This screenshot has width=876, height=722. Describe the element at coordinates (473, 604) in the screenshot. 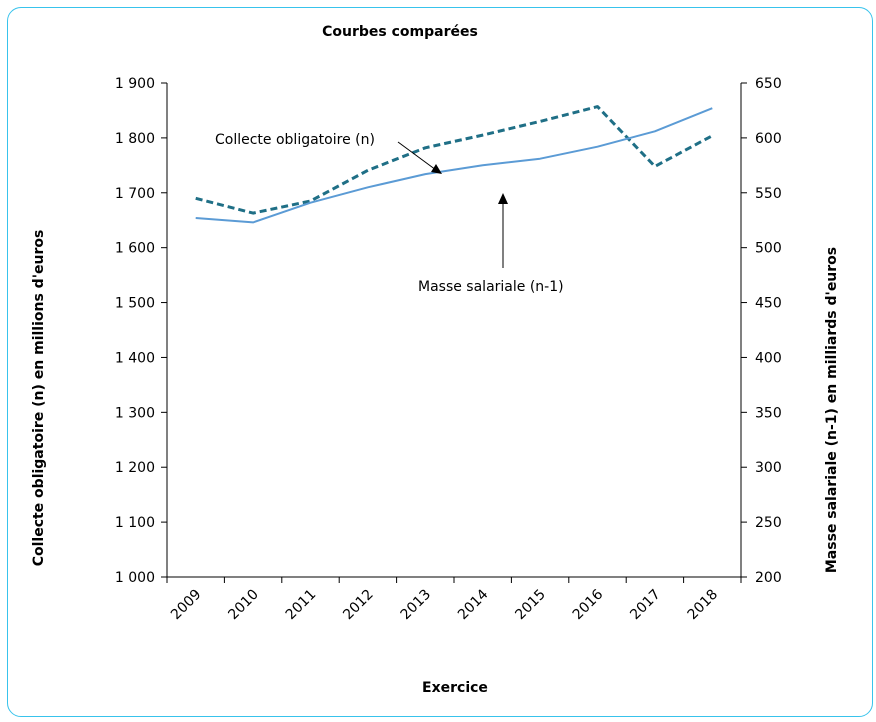

I see `x-tick-label: 2014` at that location.